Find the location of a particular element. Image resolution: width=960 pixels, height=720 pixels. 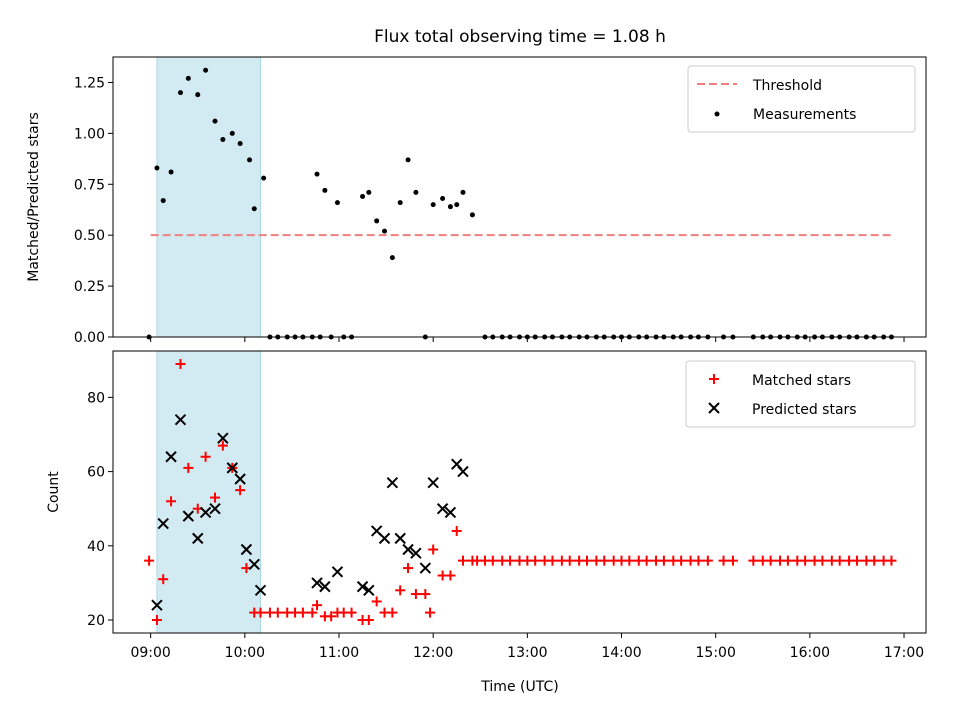

bot-x-tick-label: 12:00 is located at coordinates (433, 653).